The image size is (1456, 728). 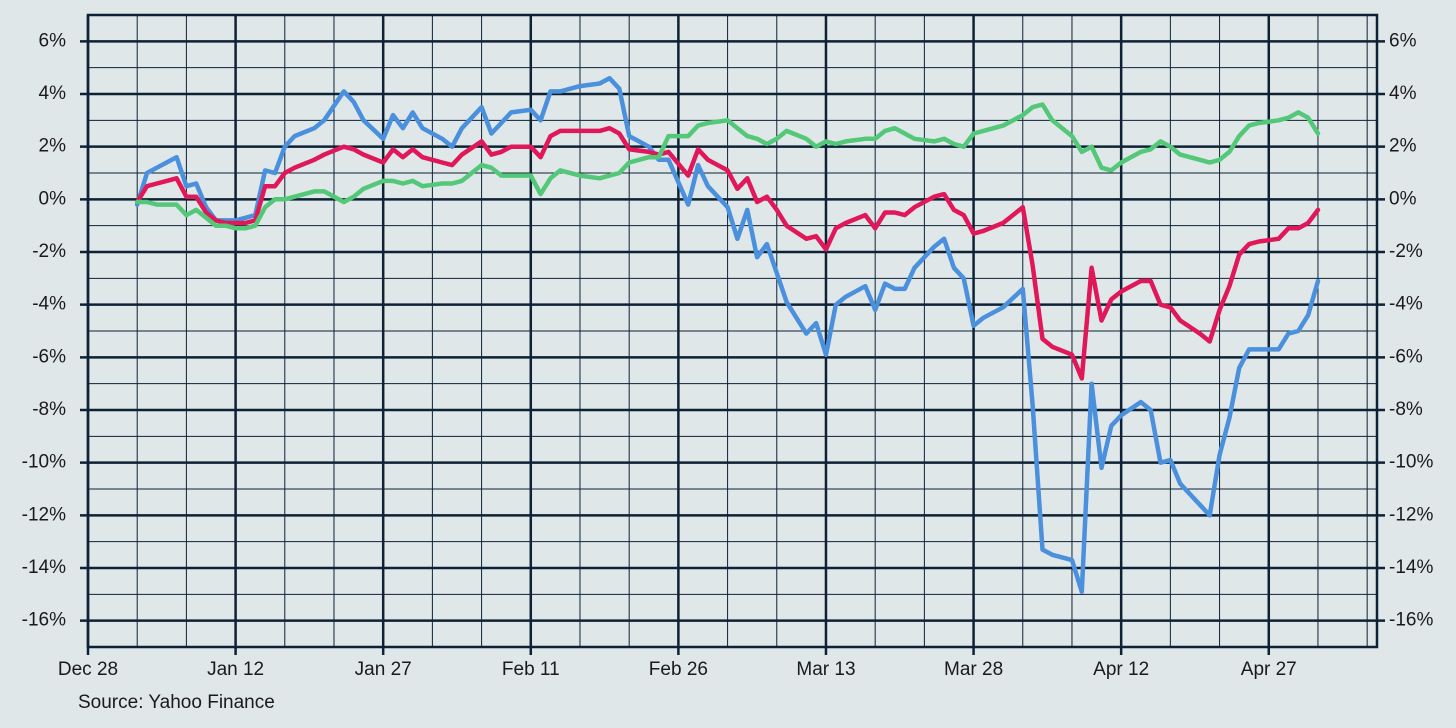 I want to click on x-tick-label: Mar 13, so click(x=825, y=669).